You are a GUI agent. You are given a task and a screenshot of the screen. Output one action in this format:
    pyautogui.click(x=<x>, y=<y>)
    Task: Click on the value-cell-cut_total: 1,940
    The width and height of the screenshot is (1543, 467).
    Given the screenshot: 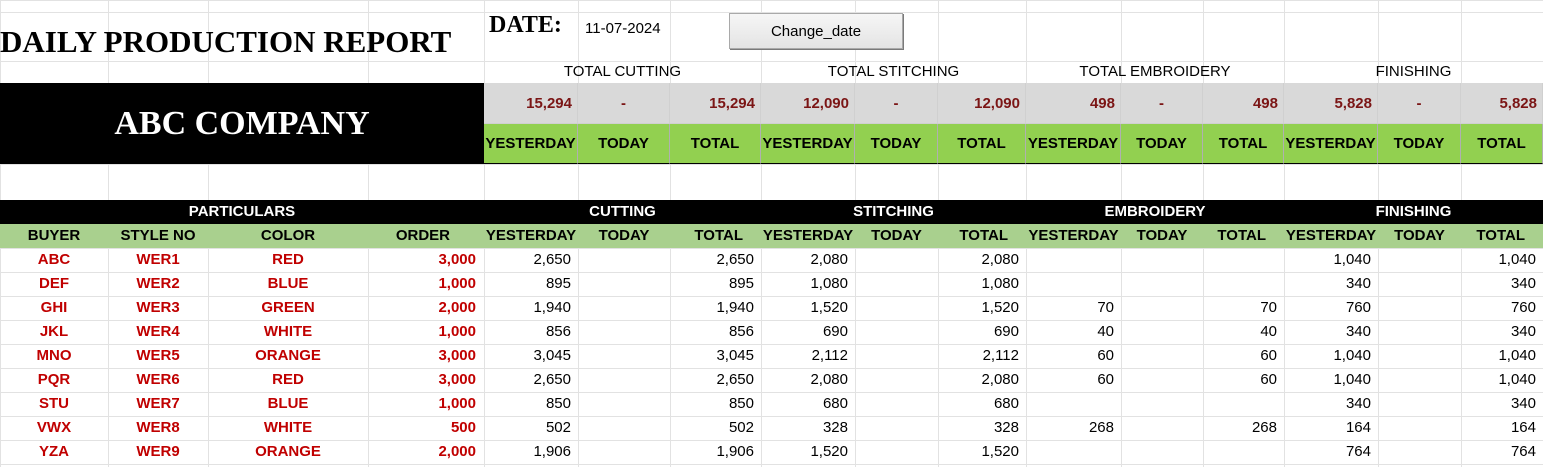 What is the action you would take?
    pyautogui.click(x=735, y=307)
    